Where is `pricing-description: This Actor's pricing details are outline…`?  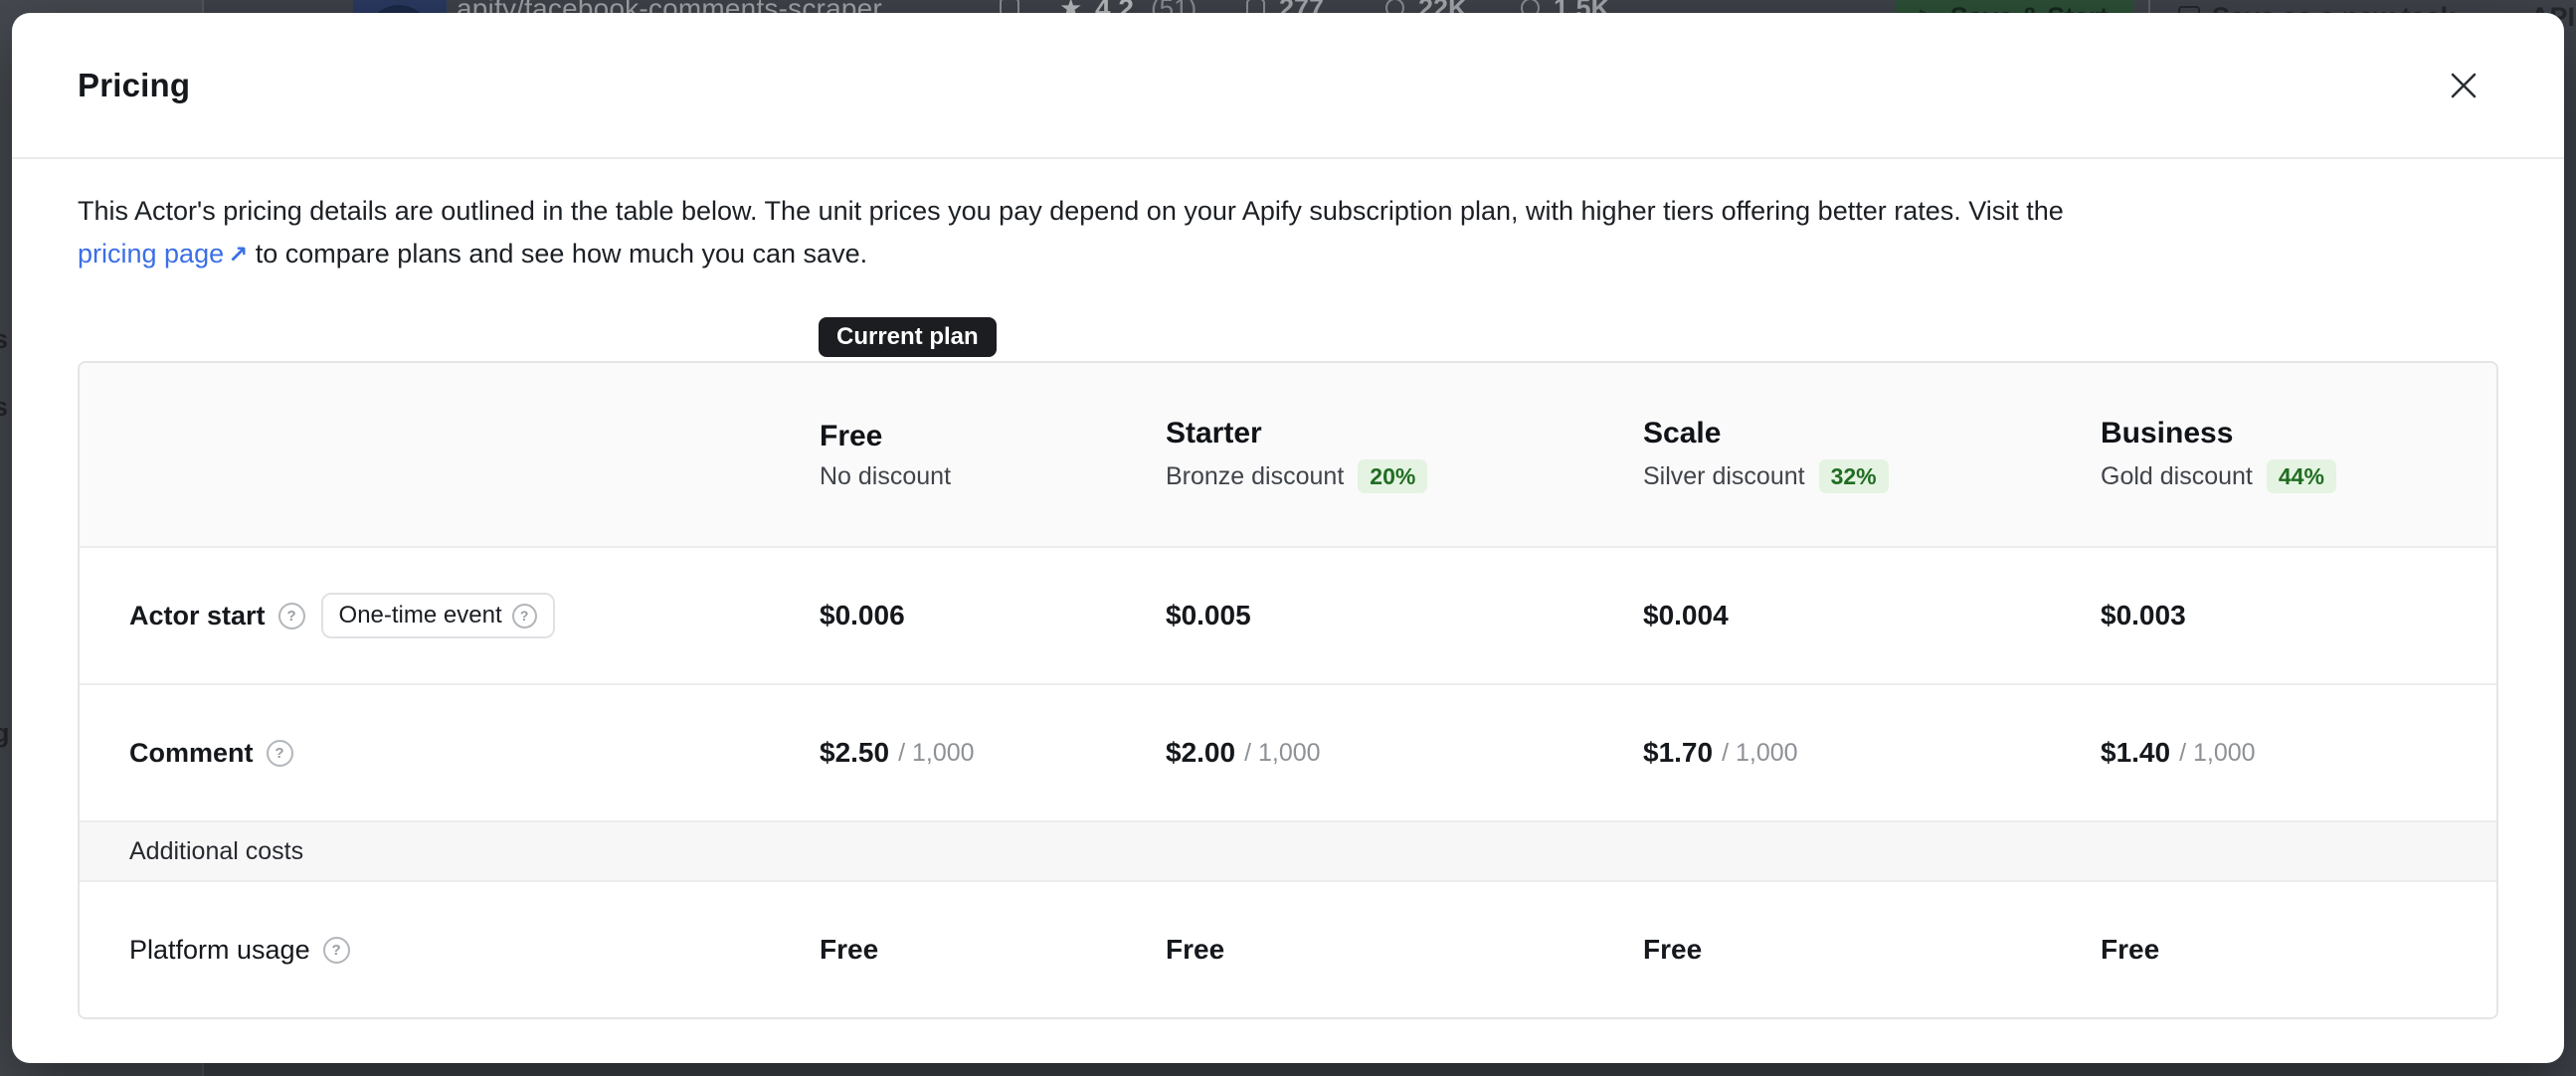
pricing-description: This Actor's pricing details are outline… is located at coordinates (1288, 233).